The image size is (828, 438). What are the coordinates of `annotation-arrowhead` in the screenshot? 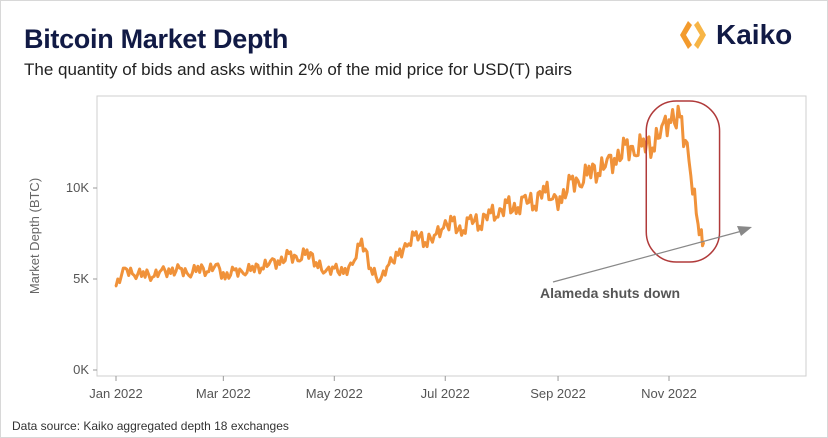 It's located at (744, 231).